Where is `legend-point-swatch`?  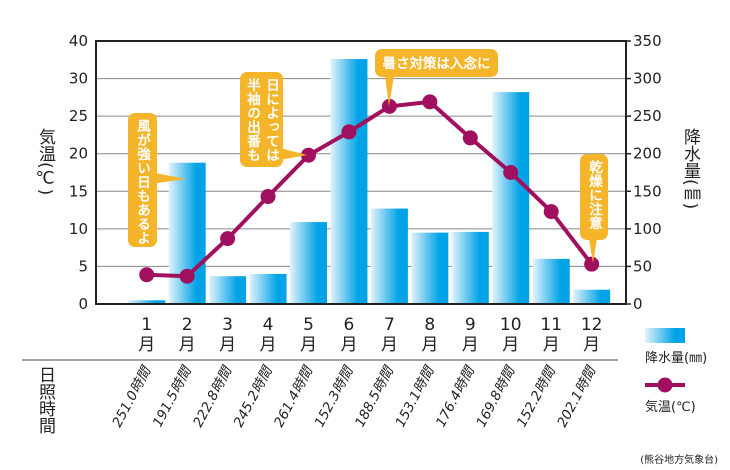 legend-point-swatch is located at coordinates (665, 385).